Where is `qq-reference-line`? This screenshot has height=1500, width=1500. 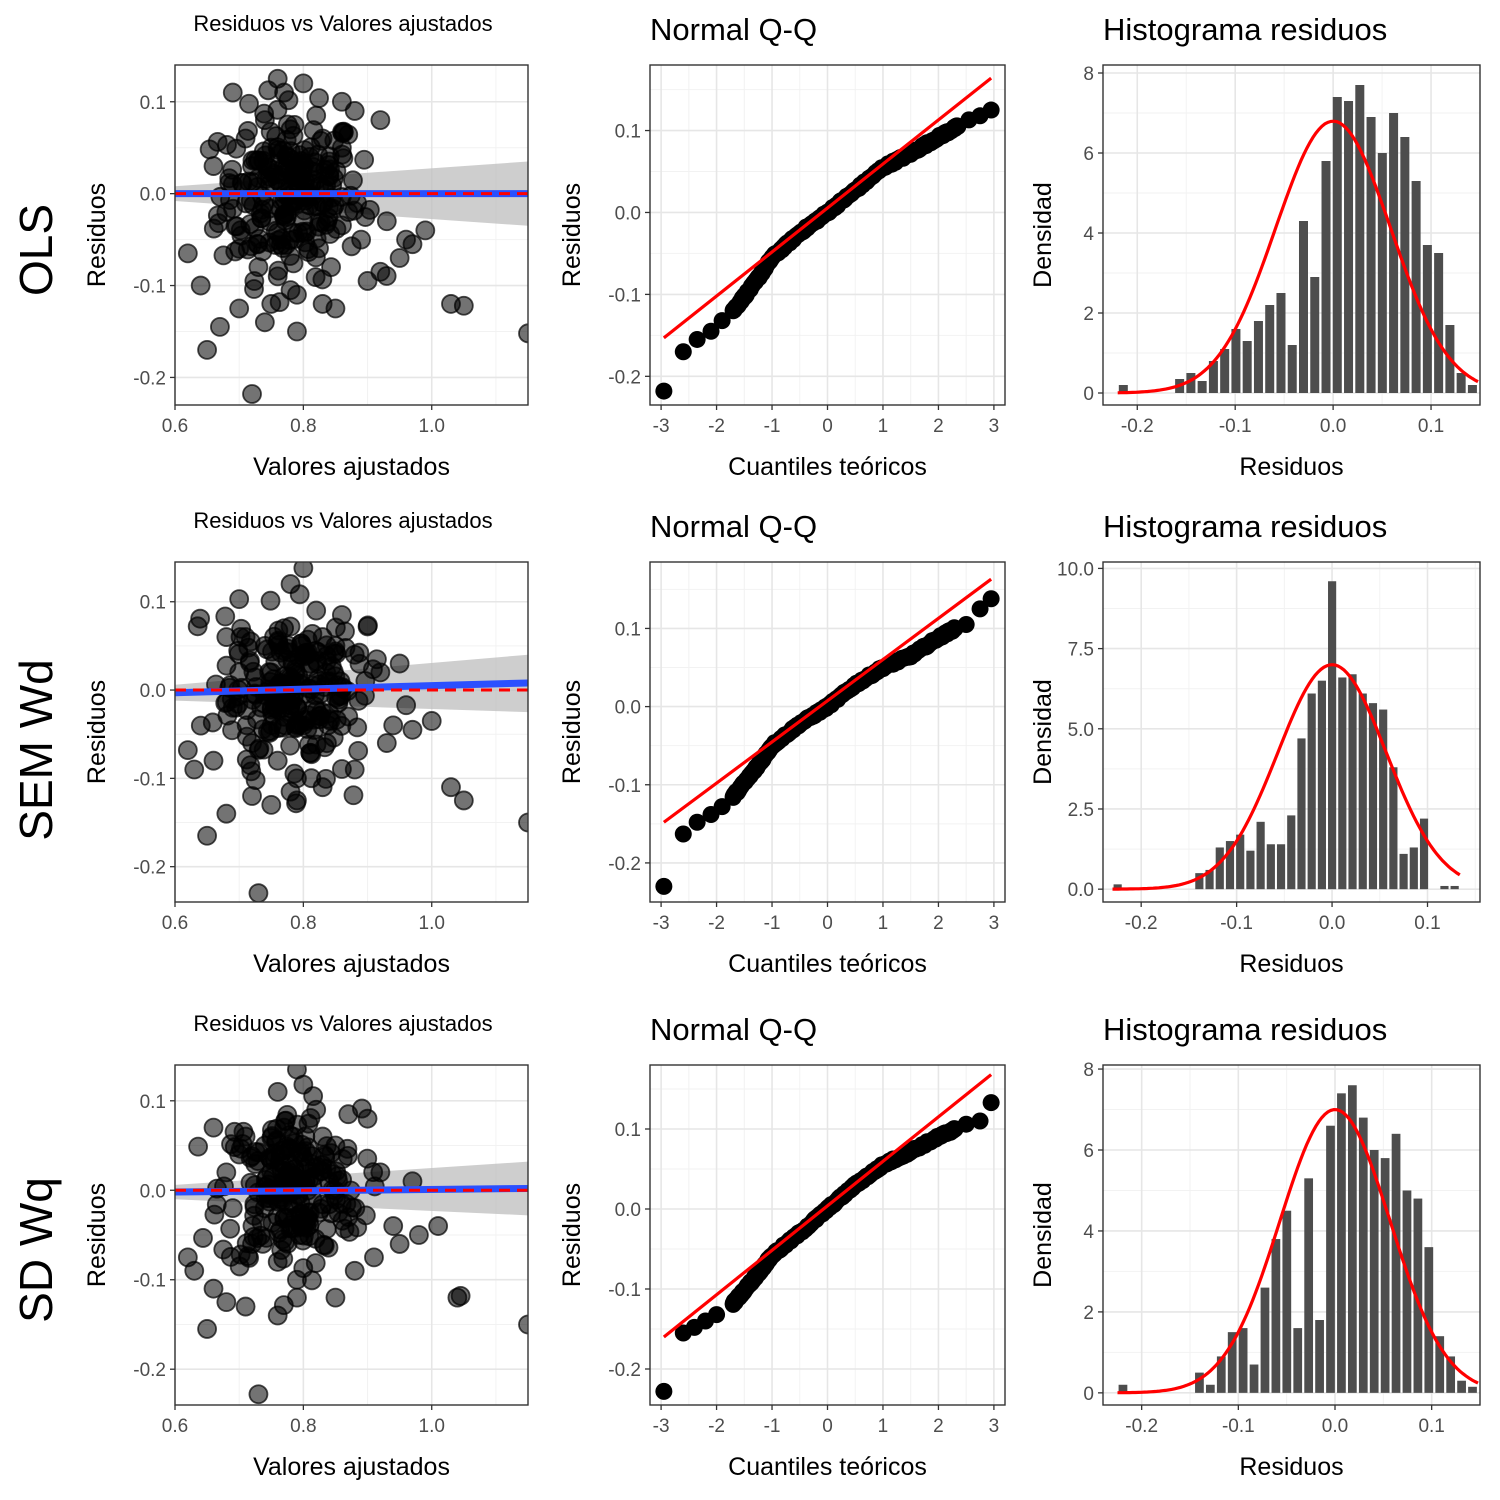 qq-reference-line is located at coordinates (827, 1206).